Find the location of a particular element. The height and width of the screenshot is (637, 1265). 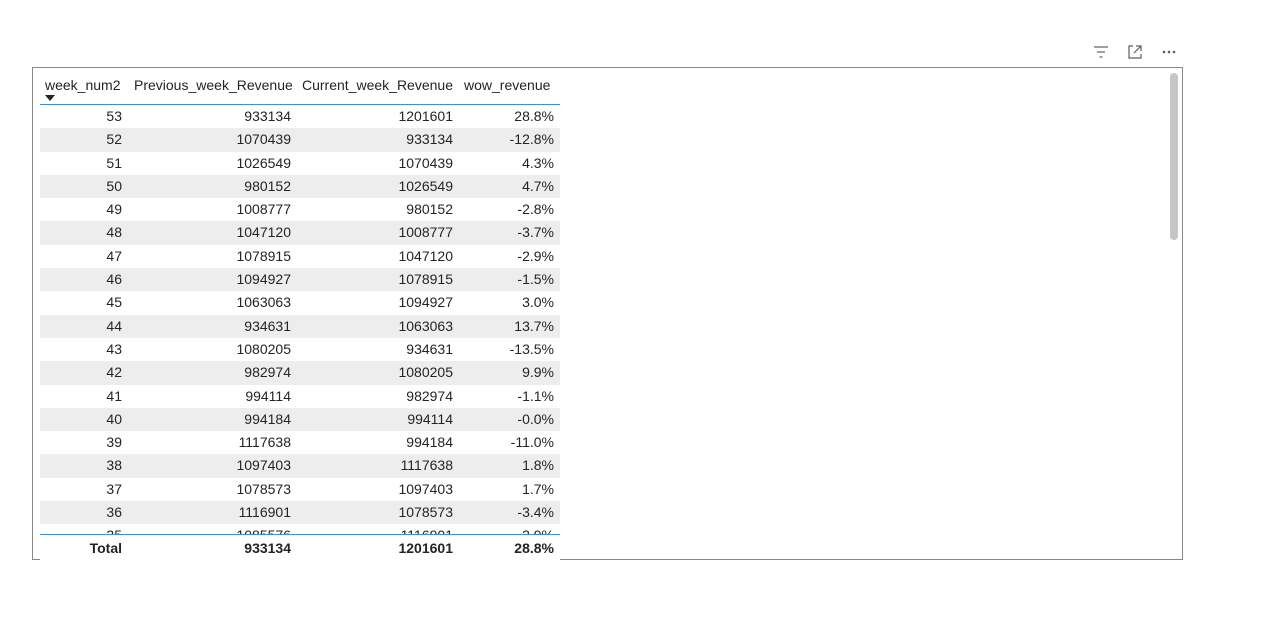

table-row: 37 1078573 1097403 1.7% is located at coordinates (300, 489).